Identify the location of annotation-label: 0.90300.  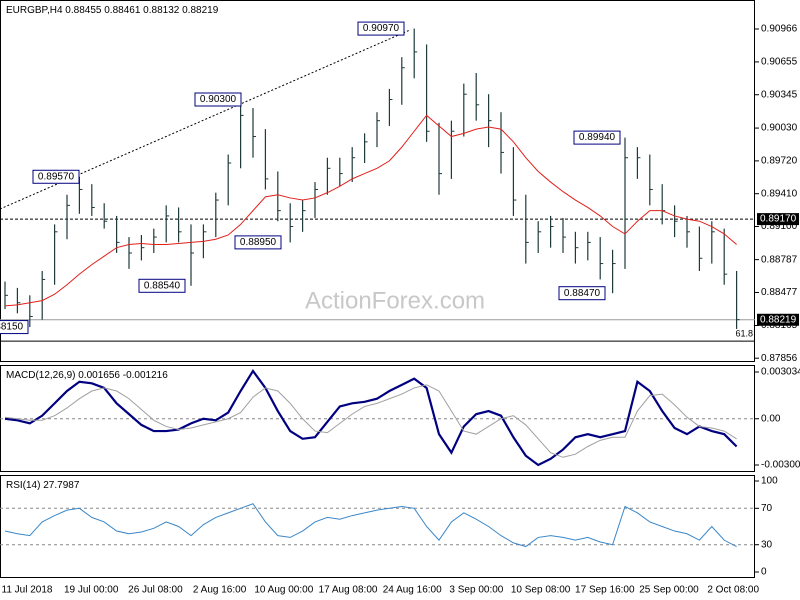
(218, 99).